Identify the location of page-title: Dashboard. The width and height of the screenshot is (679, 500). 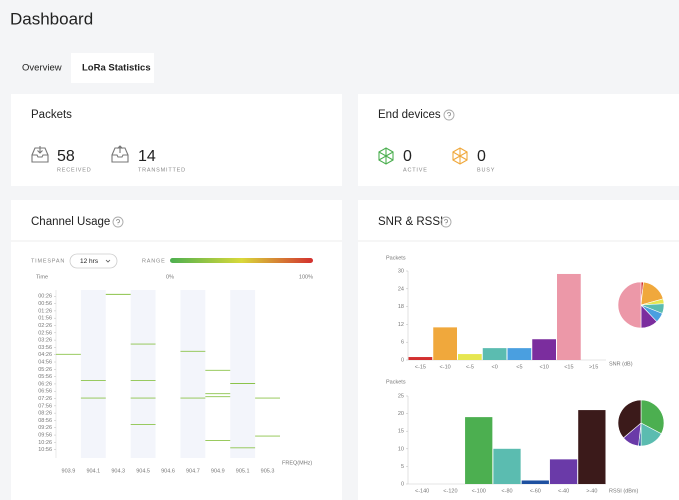
(51, 18).